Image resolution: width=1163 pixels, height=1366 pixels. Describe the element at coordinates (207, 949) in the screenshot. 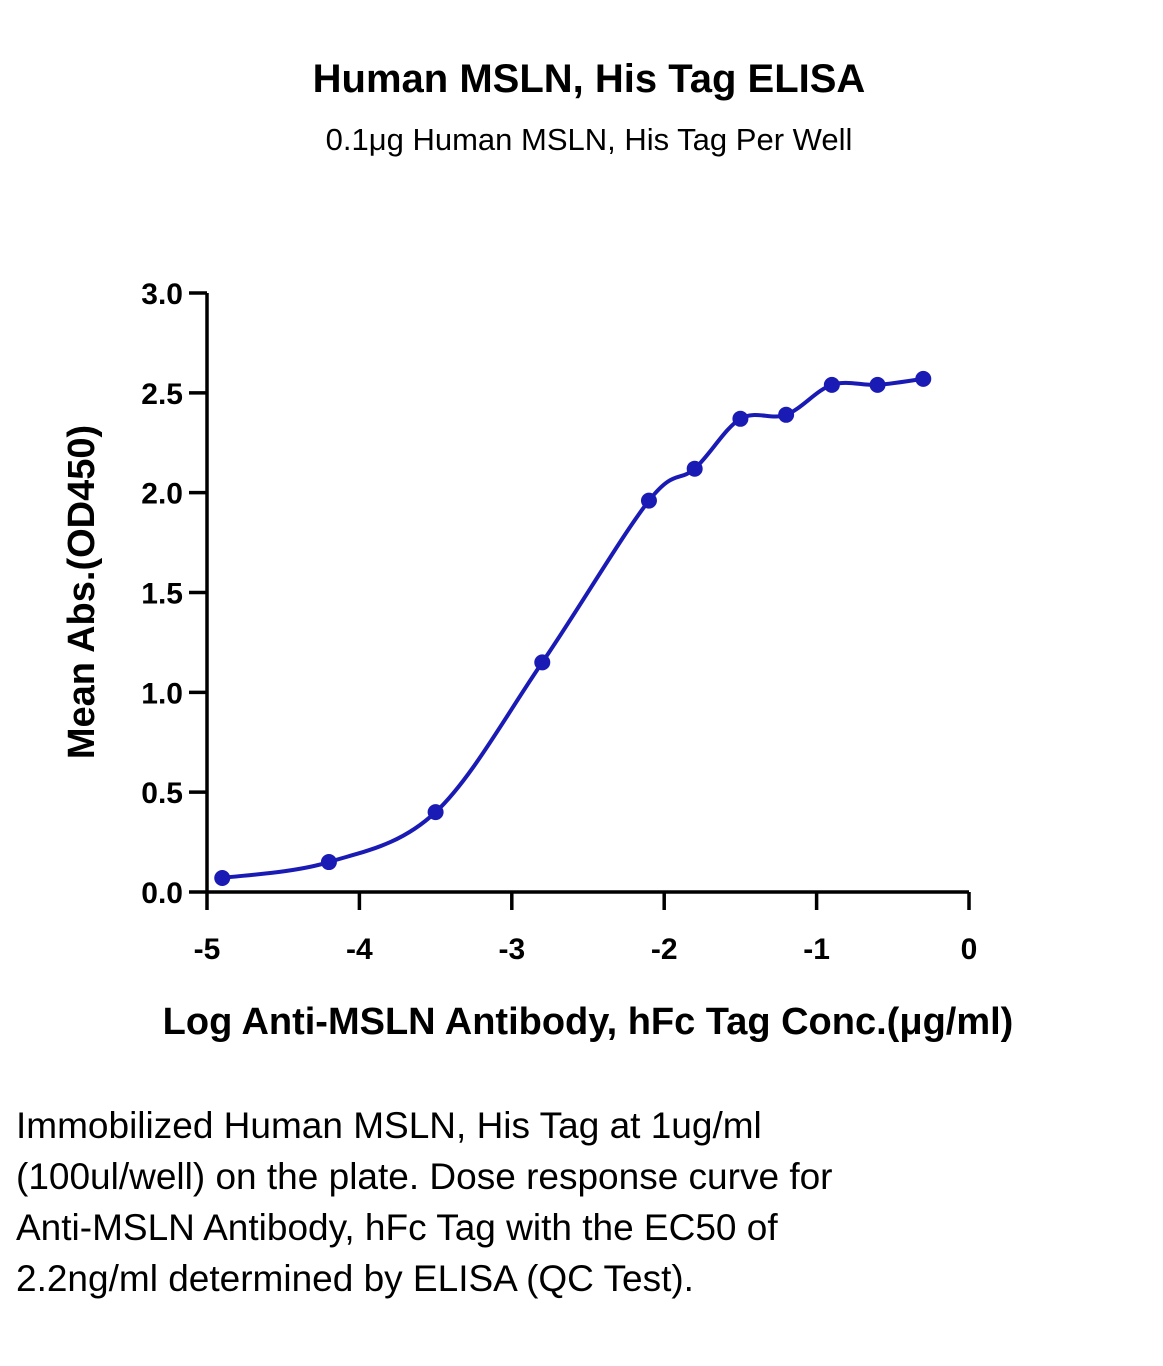

I see `x-tick-label: -5` at that location.